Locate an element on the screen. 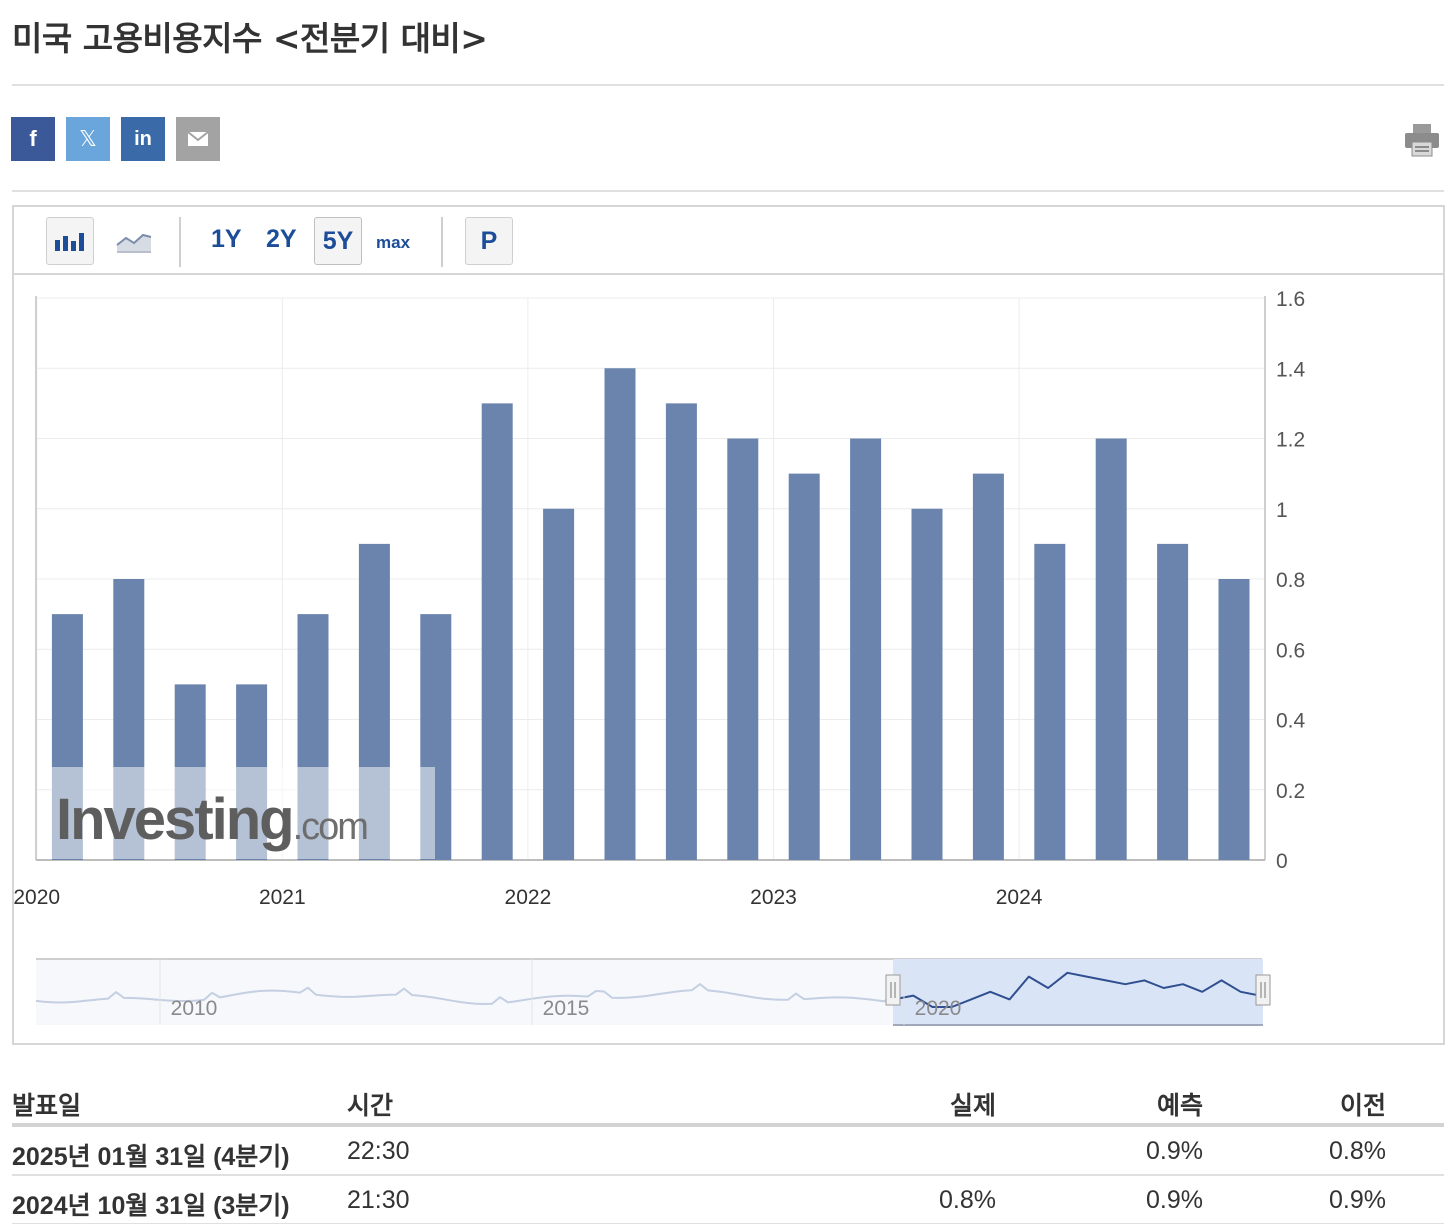 The width and height of the screenshot is (1450, 1224). navigator-history-line is located at coordinates (464, 994).